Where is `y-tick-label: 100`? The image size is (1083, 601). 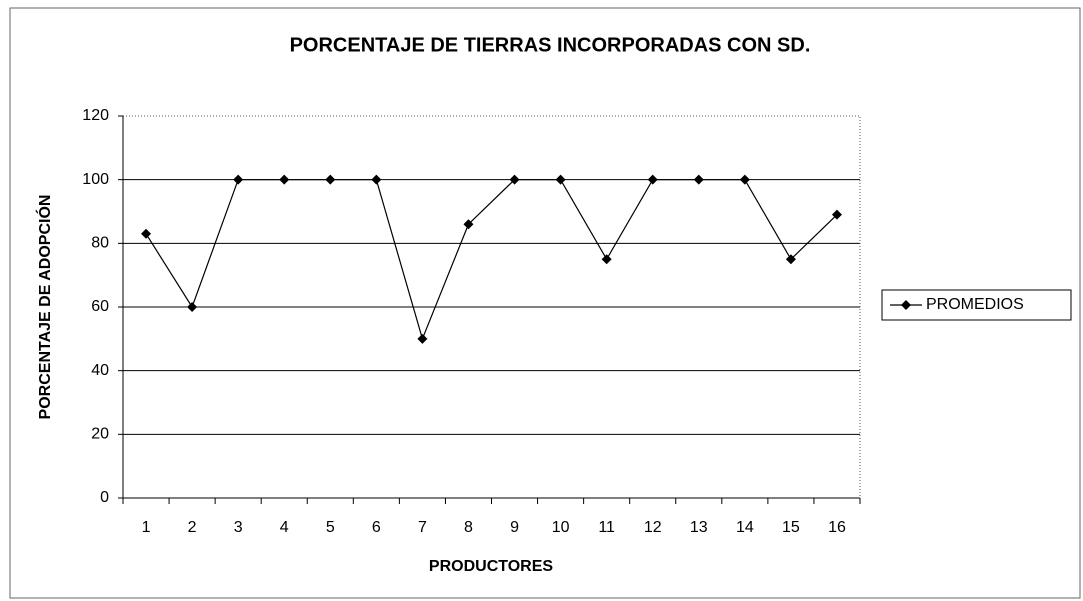
y-tick-label: 100 is located at coordinates (95, 179).